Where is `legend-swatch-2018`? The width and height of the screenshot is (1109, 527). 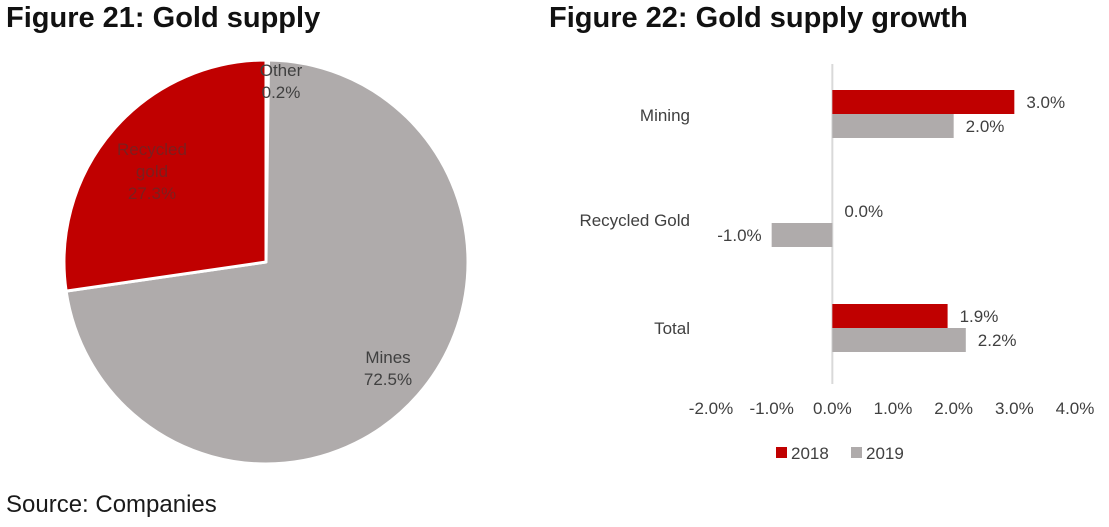
legend-swatch-2018 is located at coordinates (781, 452).